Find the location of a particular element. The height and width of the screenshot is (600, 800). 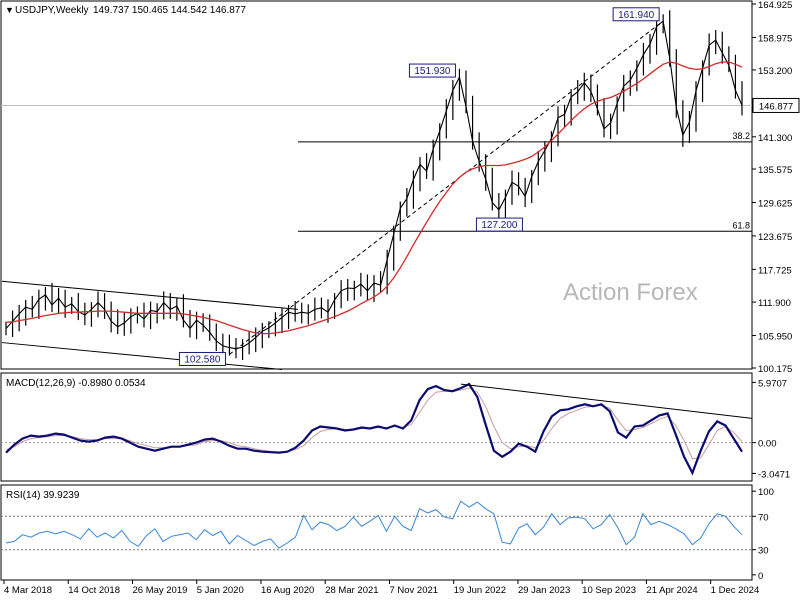

rsi-y-tick-label: 100 is located at coordinates (766, 492).